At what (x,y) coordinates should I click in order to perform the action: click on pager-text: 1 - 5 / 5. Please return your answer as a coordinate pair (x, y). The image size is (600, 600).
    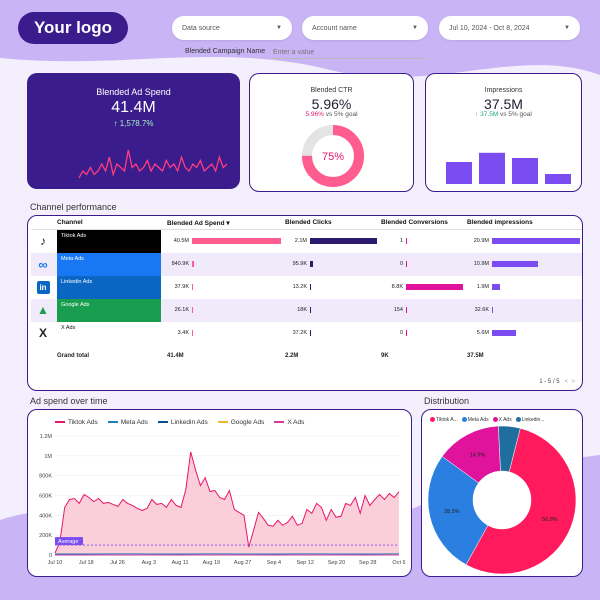
    Looking at the image, I should click on (549, 382).